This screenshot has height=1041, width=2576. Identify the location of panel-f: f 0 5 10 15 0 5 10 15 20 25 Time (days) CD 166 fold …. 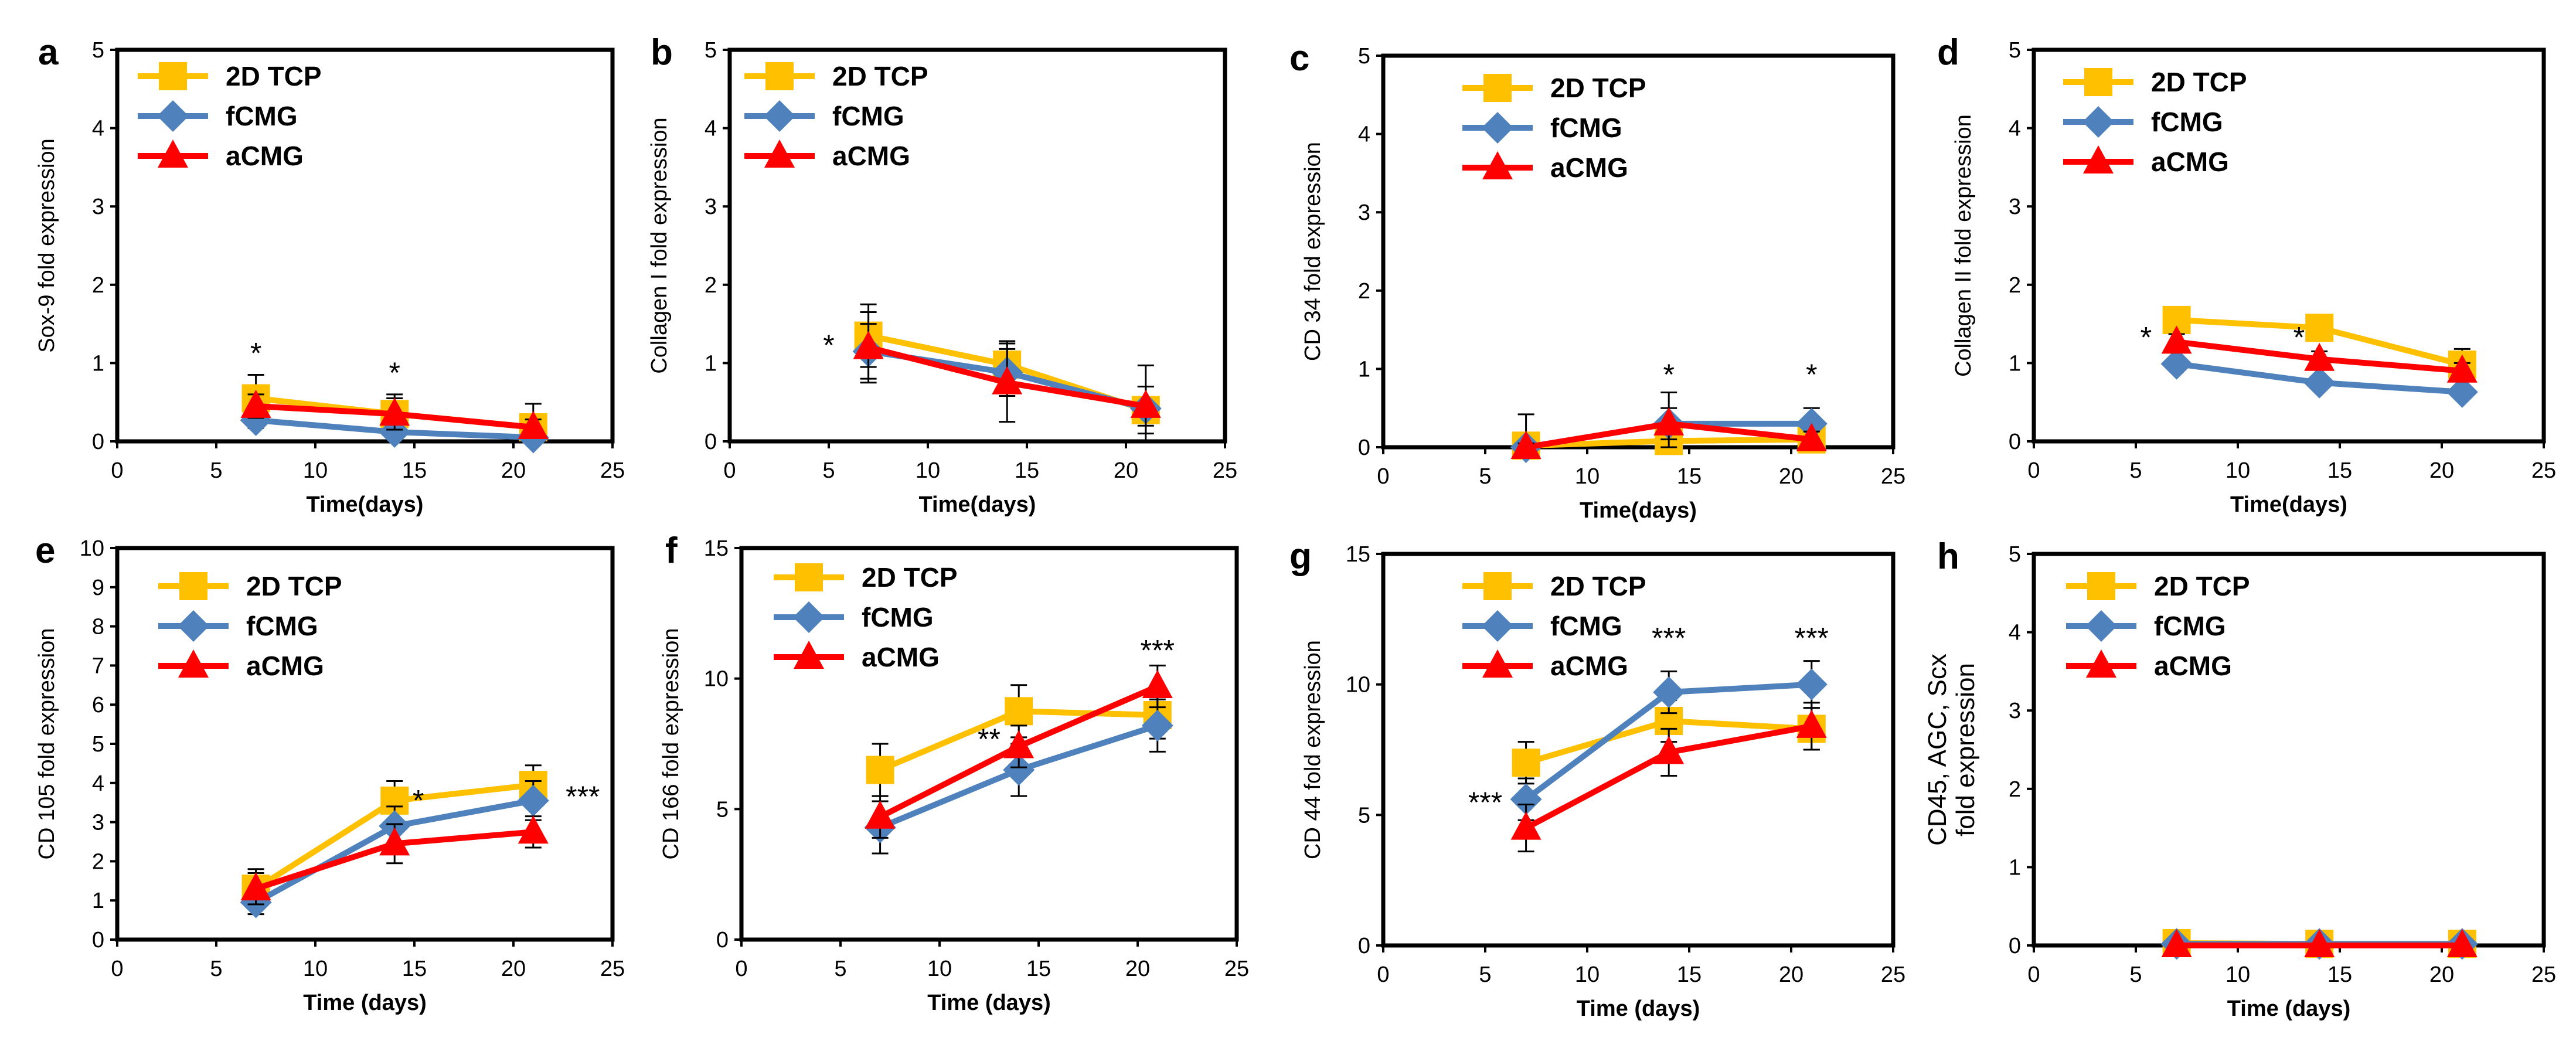
(954, 773).